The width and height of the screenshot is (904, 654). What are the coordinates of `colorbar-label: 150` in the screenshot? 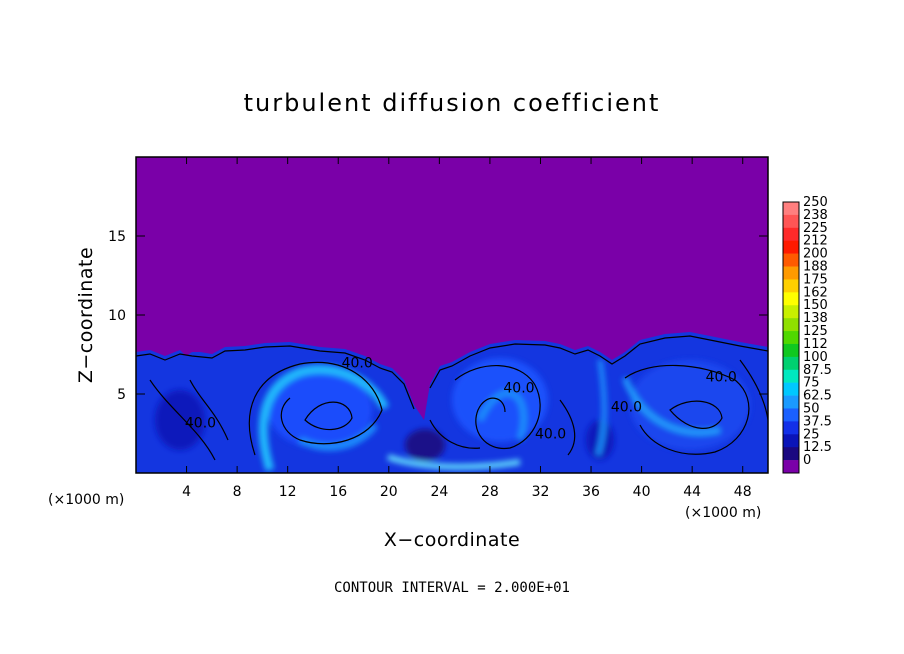 It's located at (815, 305).